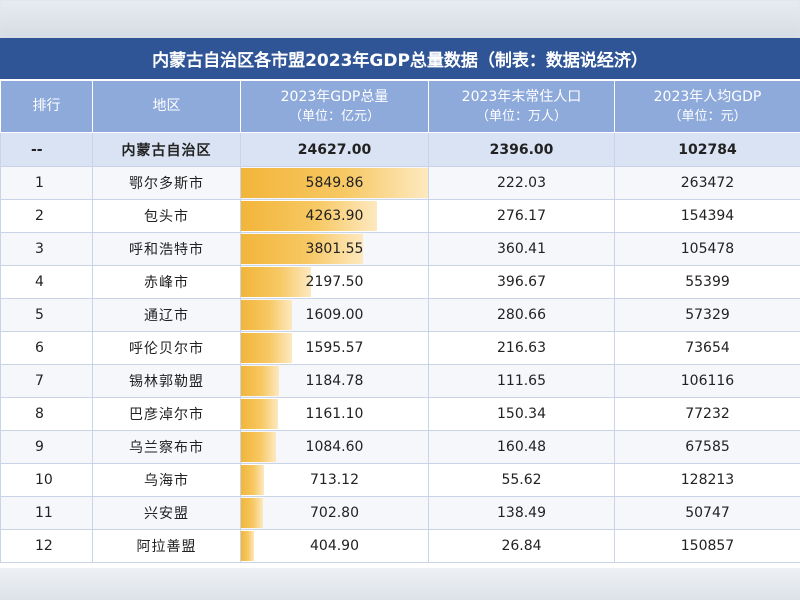  Describe the element at coordinates (521, 381) in the screenshot. I see `row-population: 111.65` at that location.